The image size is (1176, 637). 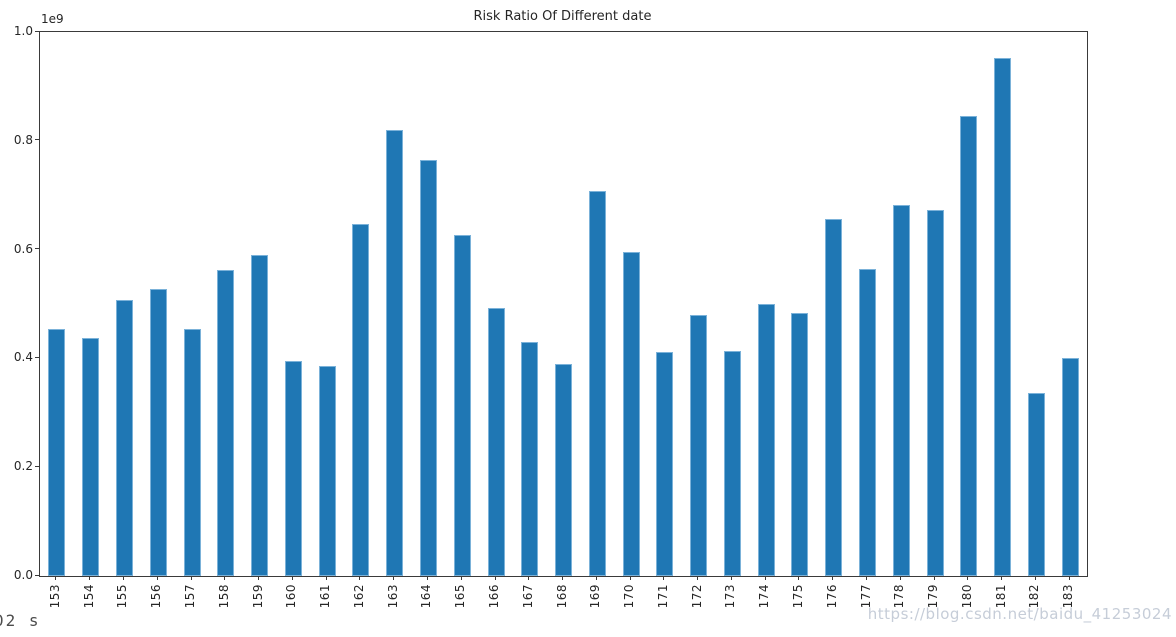 I want to click on y-tick-label: 0.4, so click(x=23, y=357).